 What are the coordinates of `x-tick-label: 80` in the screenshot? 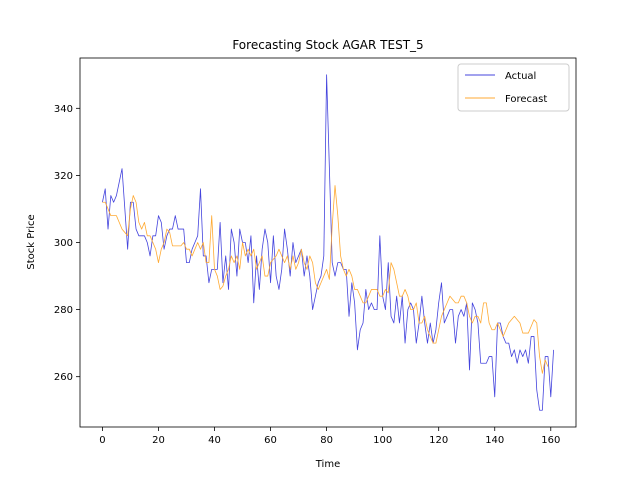 It's located at (326, 440).